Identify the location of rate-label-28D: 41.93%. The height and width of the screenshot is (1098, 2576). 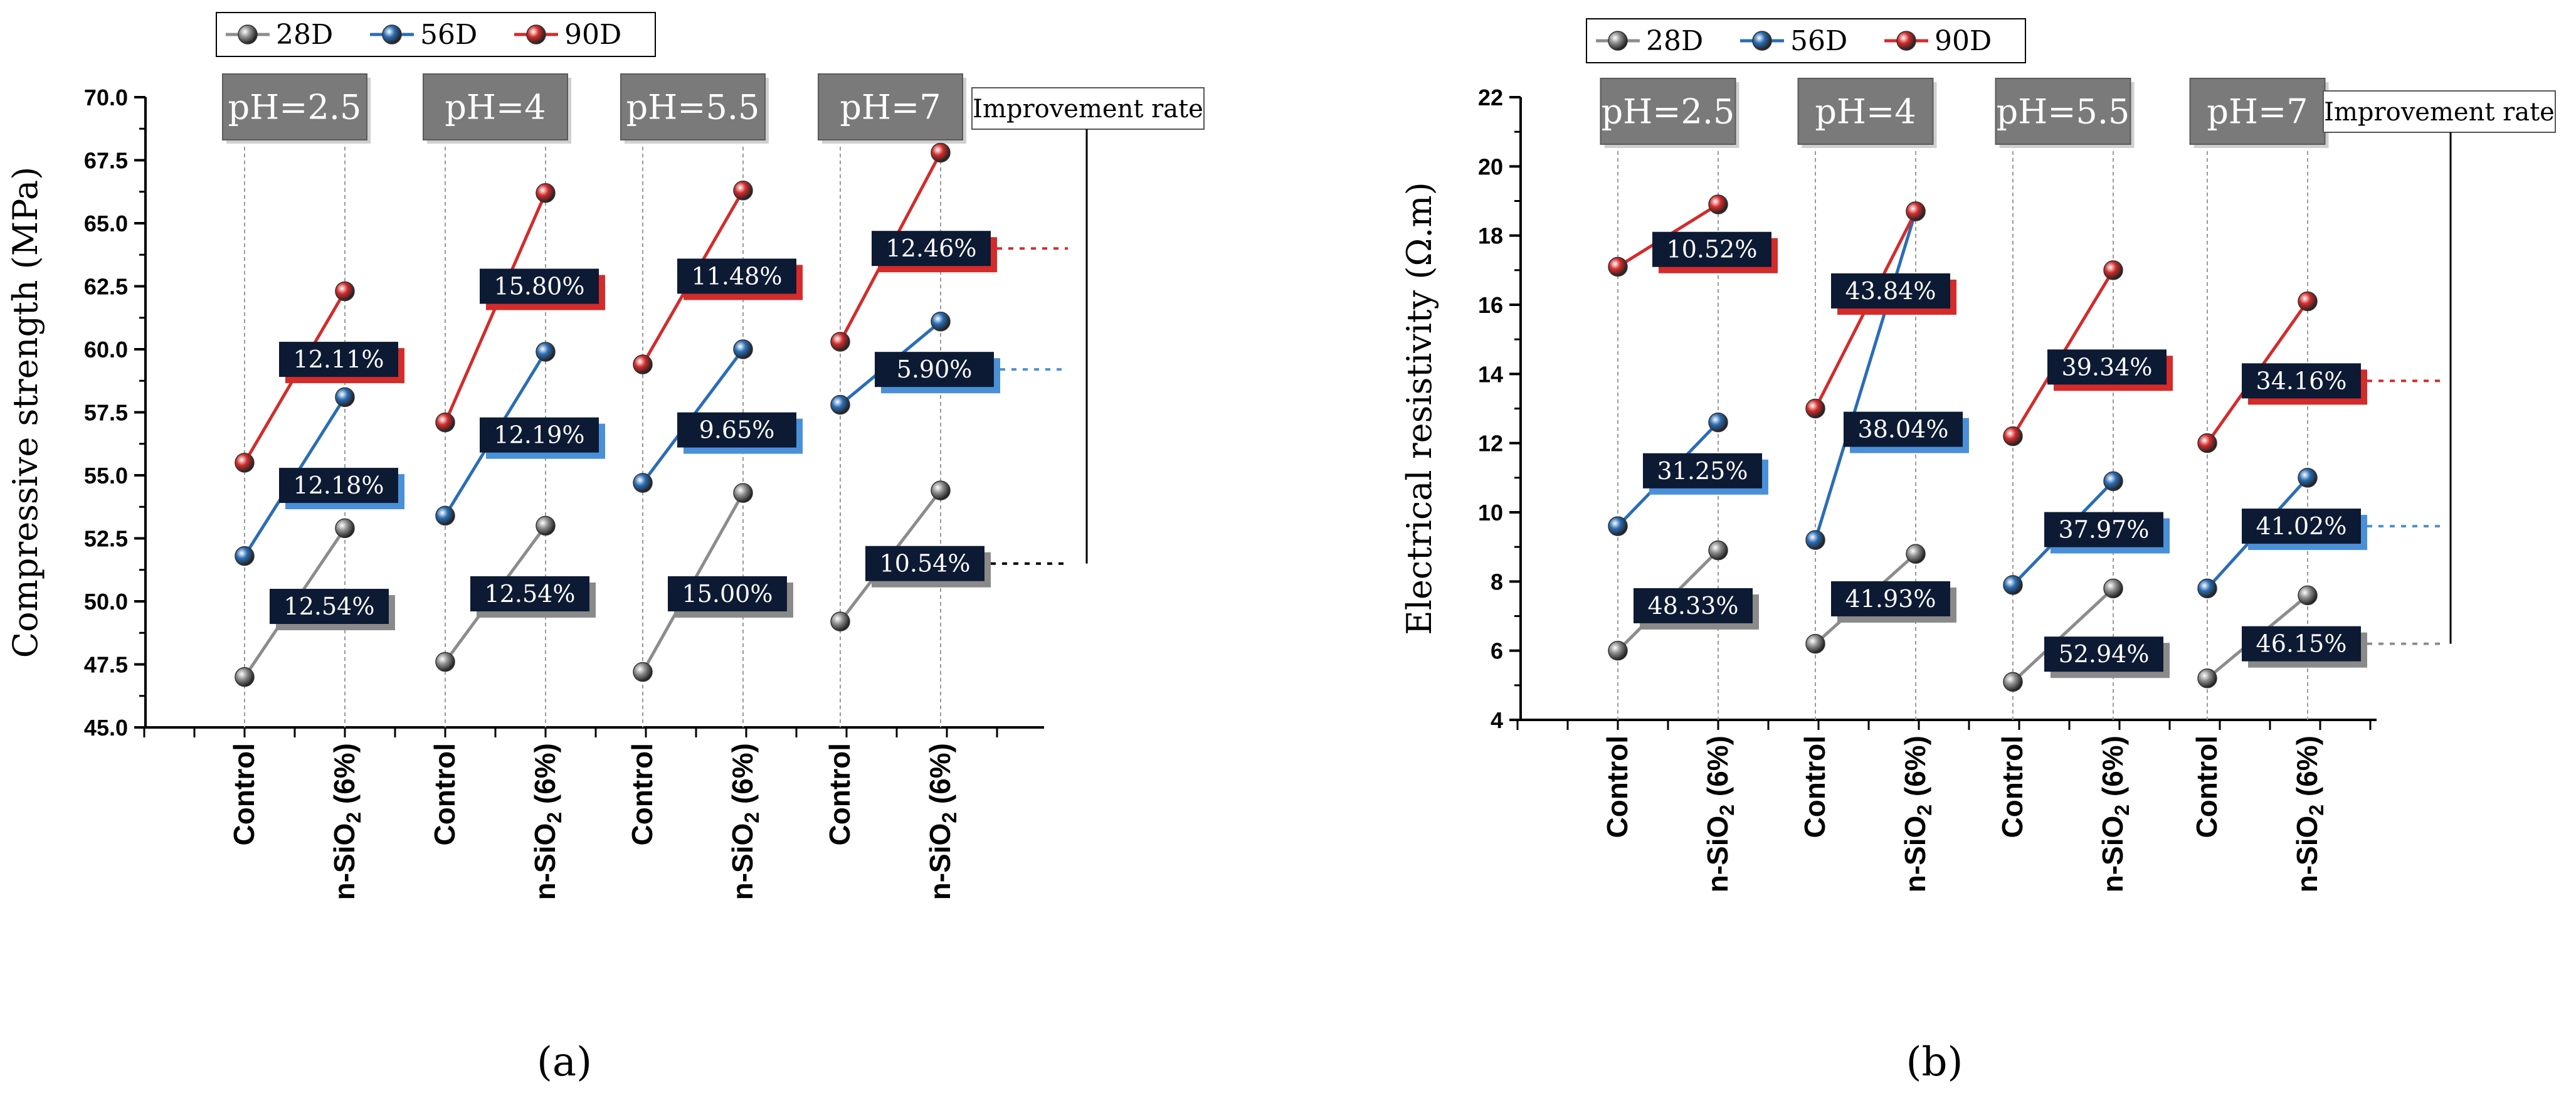
(1890, 599).